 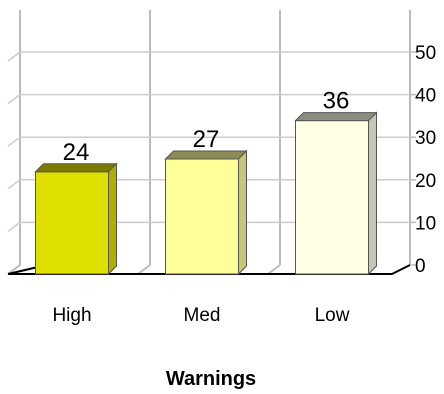 I want to click on x-axis-title: Warnings, so click(x=211, y=379).